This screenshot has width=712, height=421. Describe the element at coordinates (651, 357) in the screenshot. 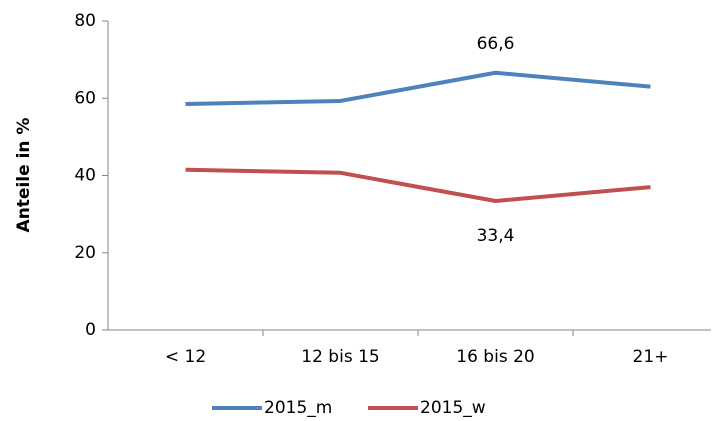

I see `x-tick-label: 21+` at that location.